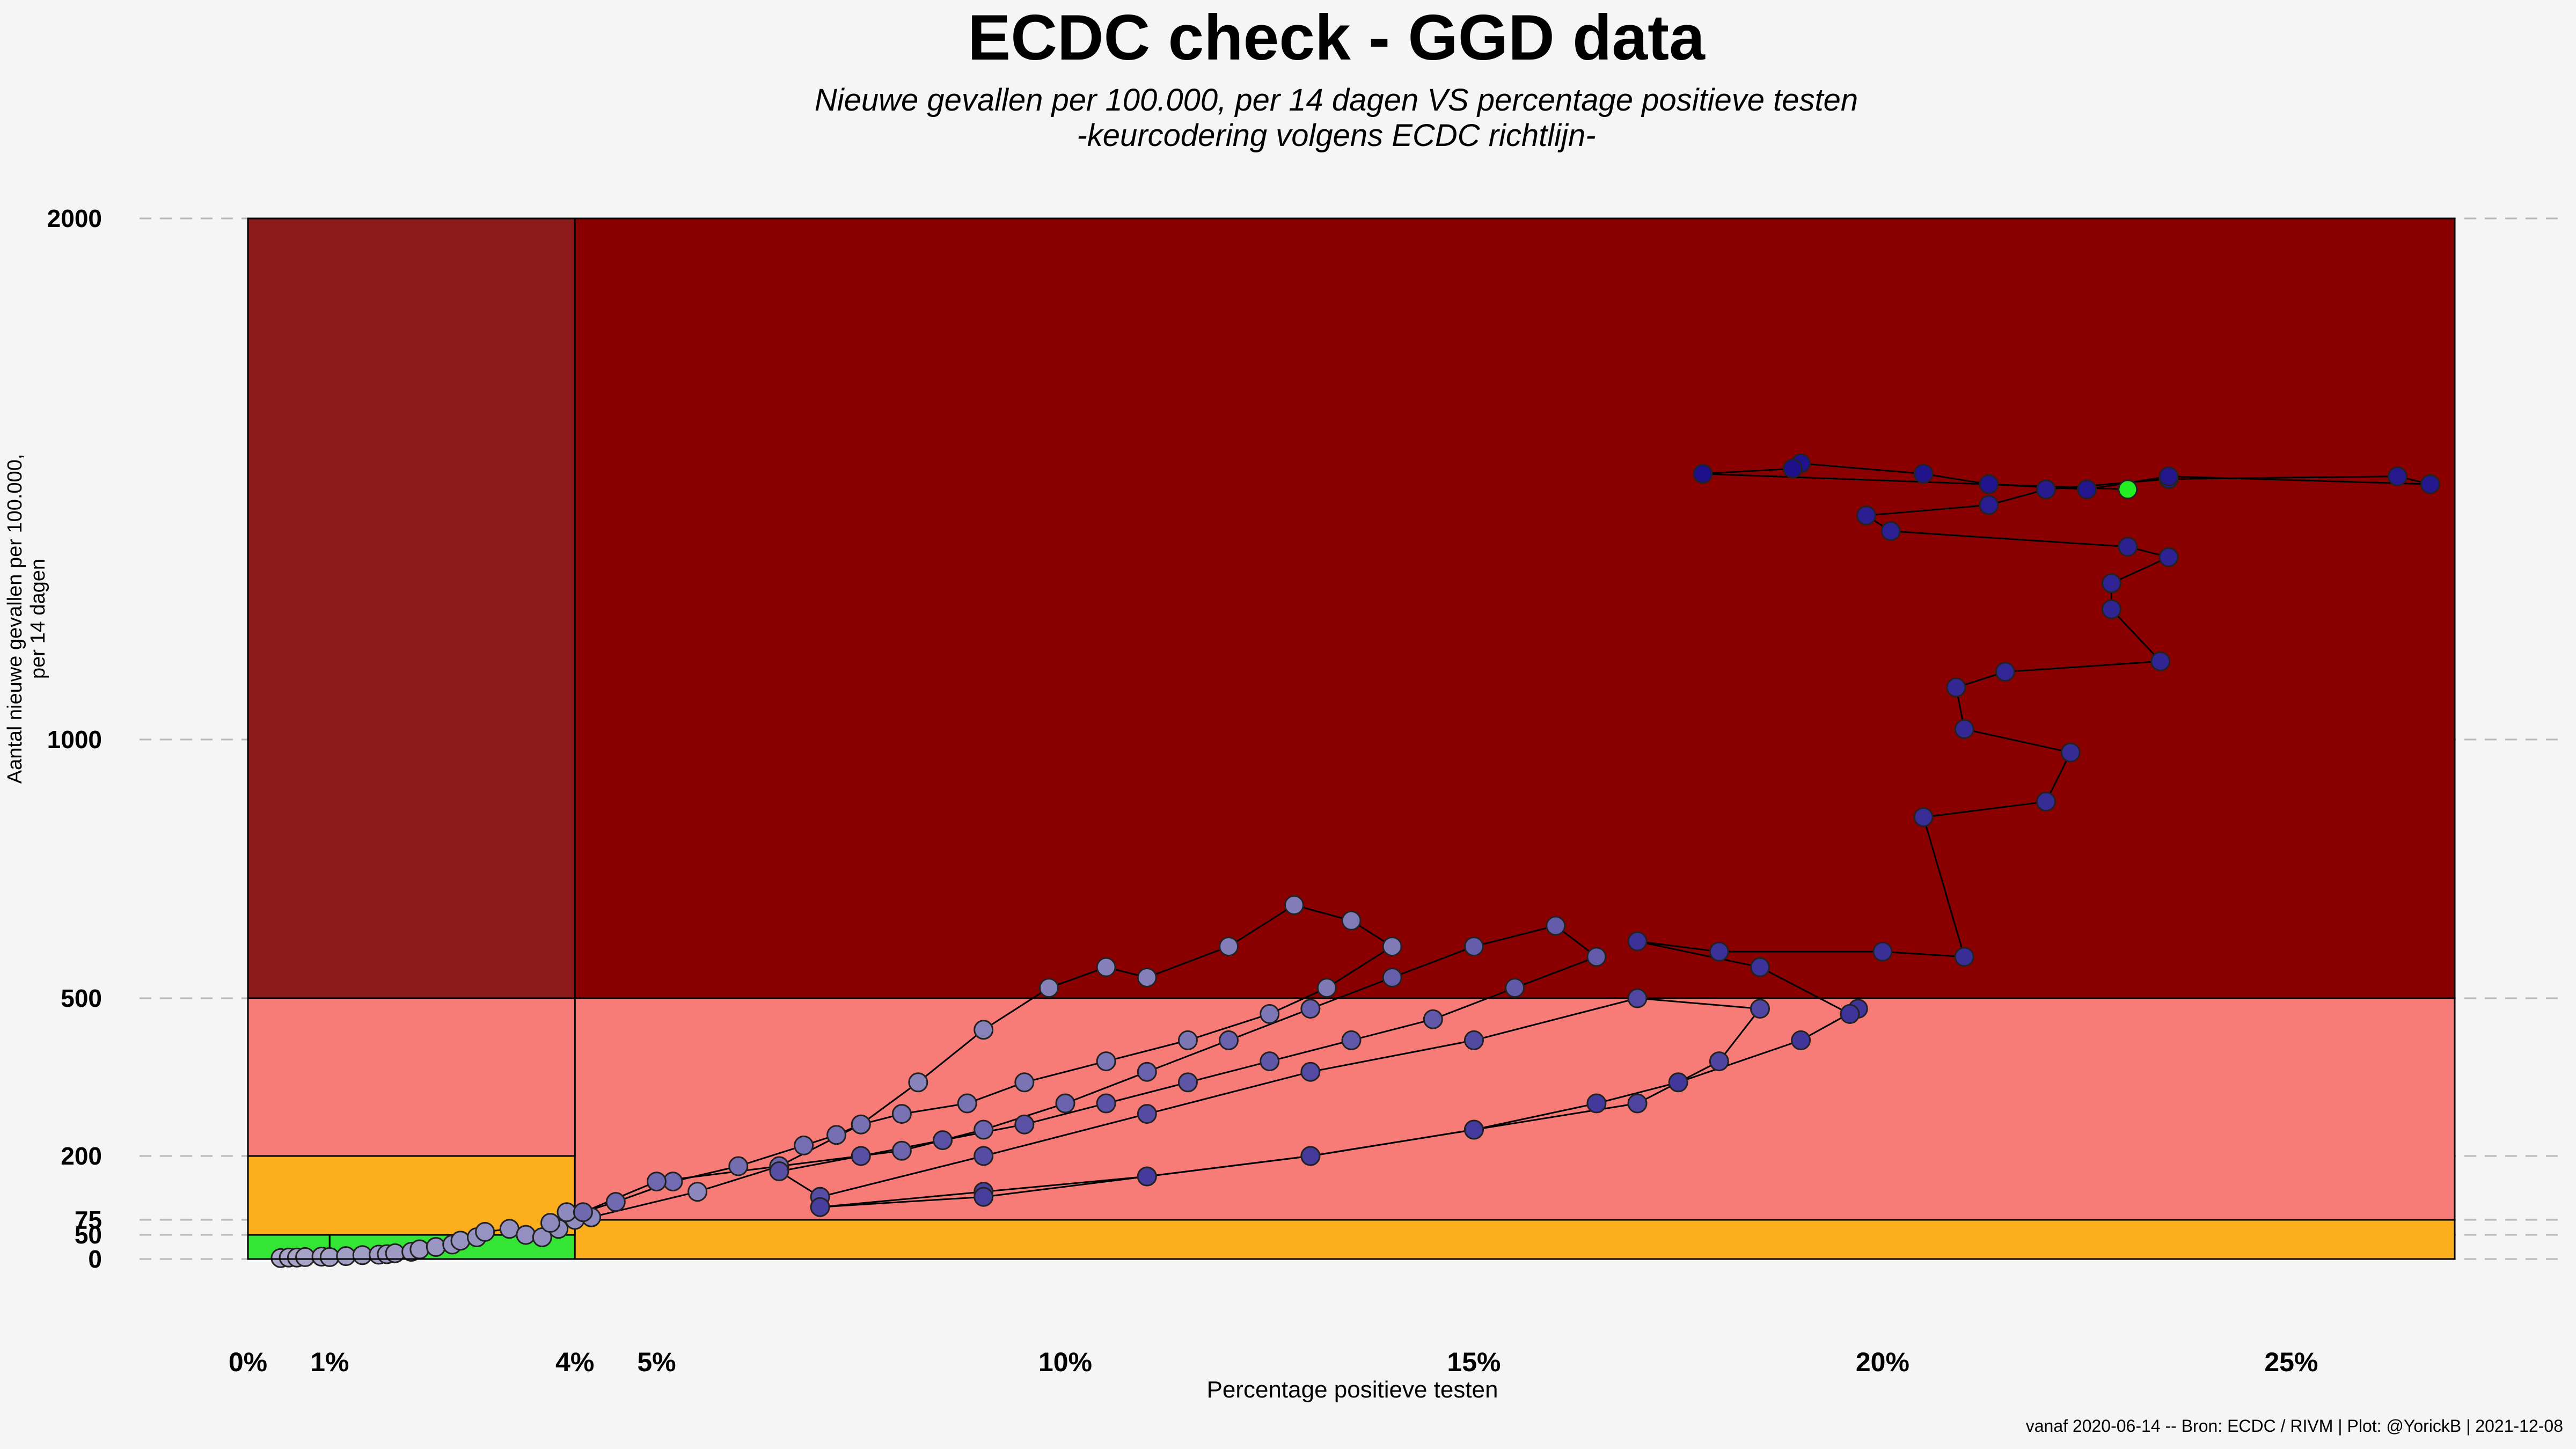 This screenshot has height=1449, width=2576. Describe the element at coordinates (1474, 1362) in the screenshot. I see `x-tick-label: 15%` at that location.